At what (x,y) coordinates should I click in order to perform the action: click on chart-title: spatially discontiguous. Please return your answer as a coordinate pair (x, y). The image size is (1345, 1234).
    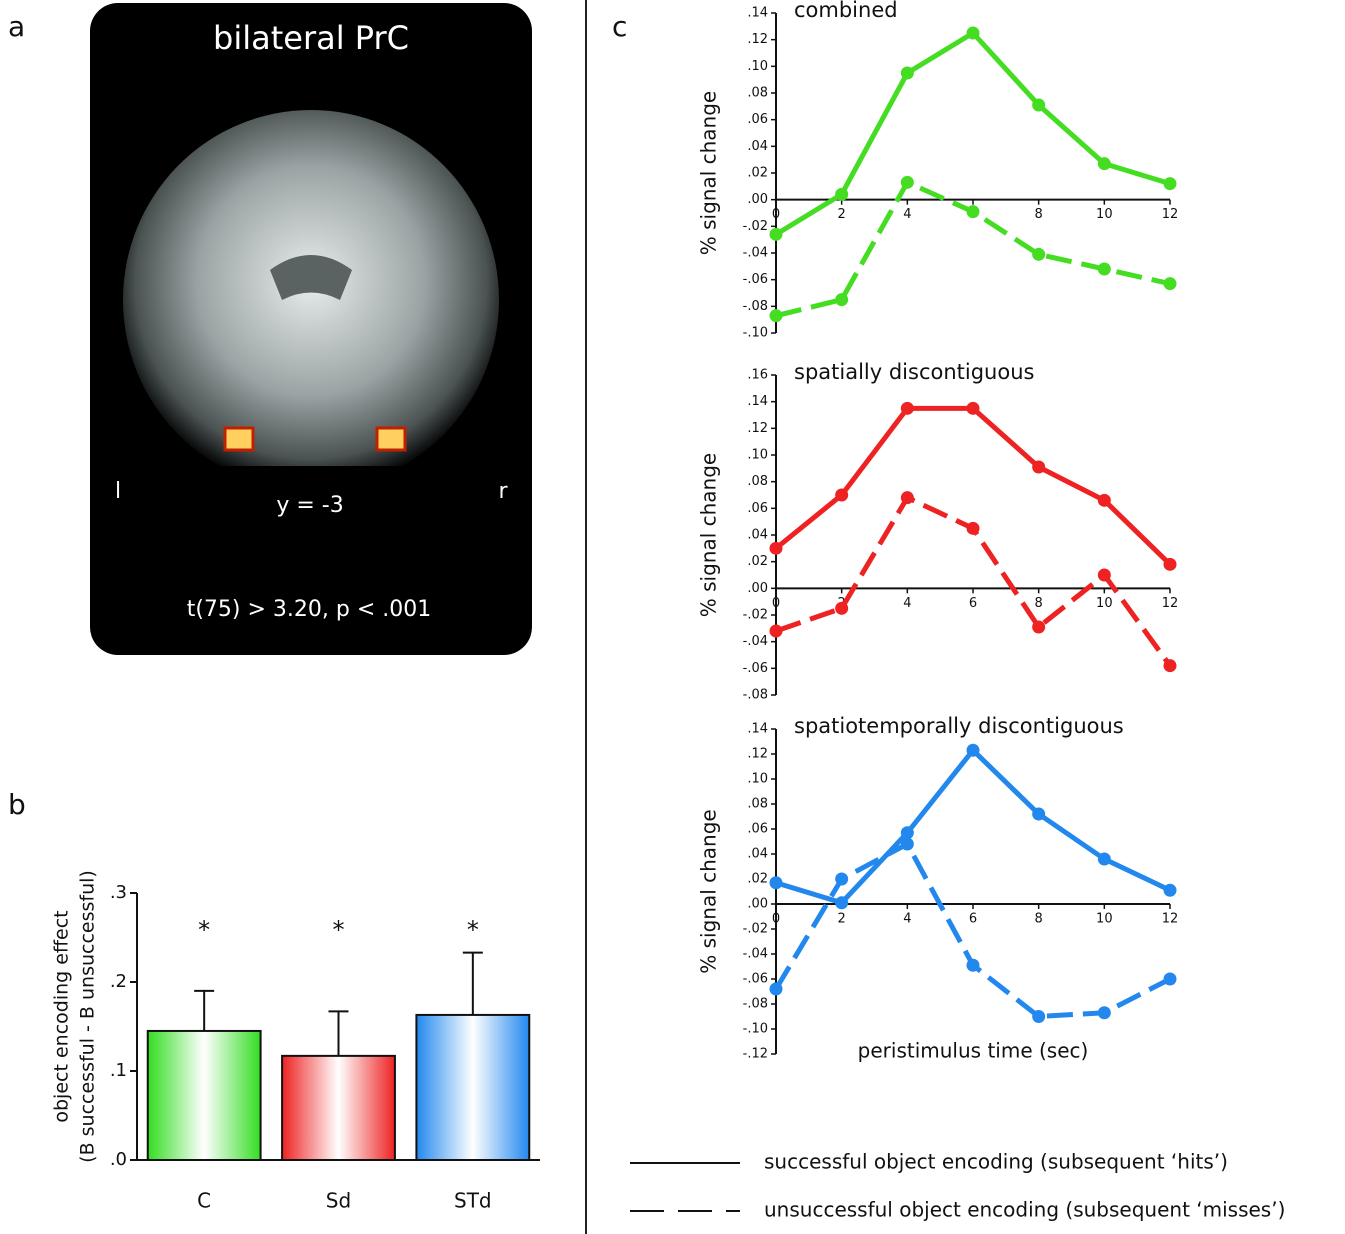
    Looking at the image, I should click on (914, 372).